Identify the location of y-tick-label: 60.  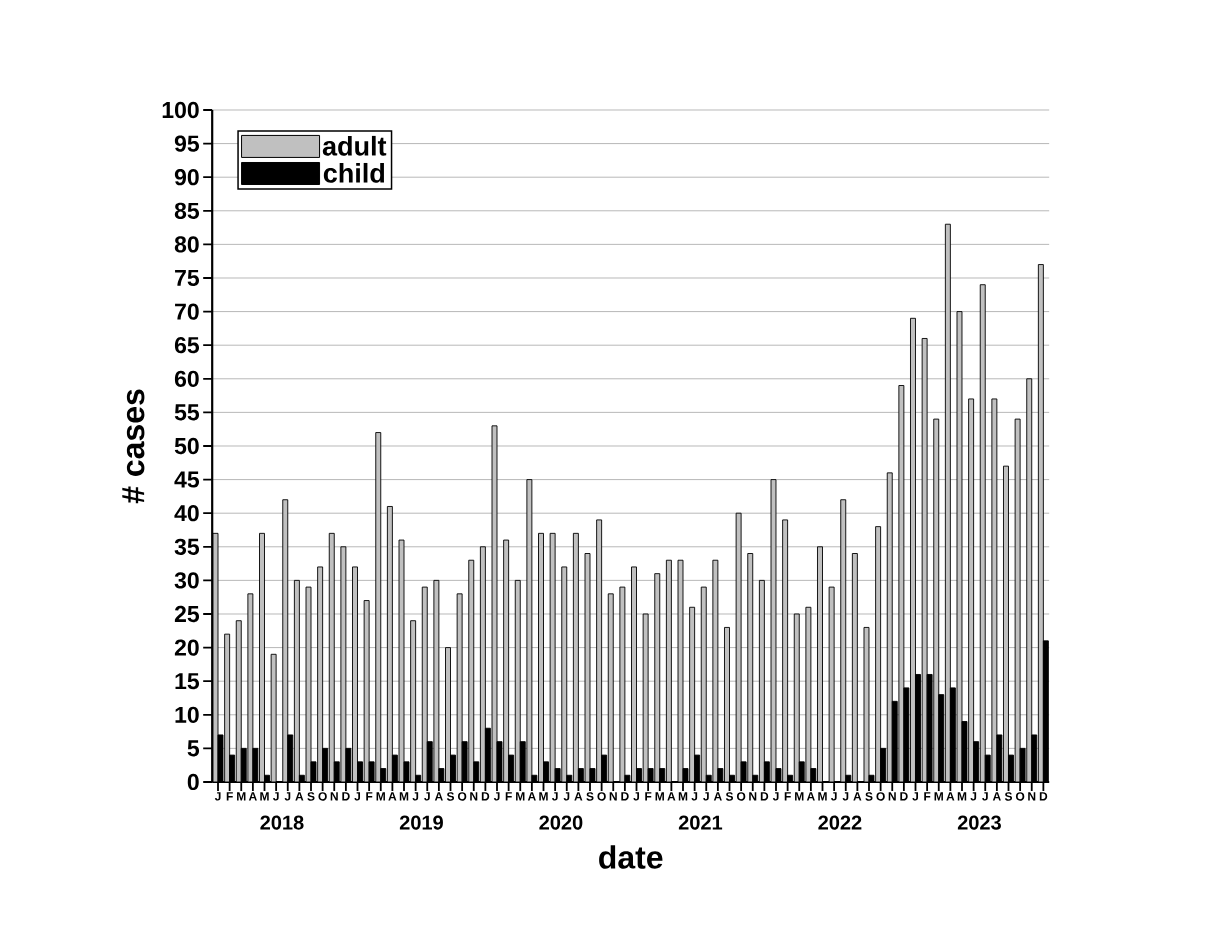
(186, 378).